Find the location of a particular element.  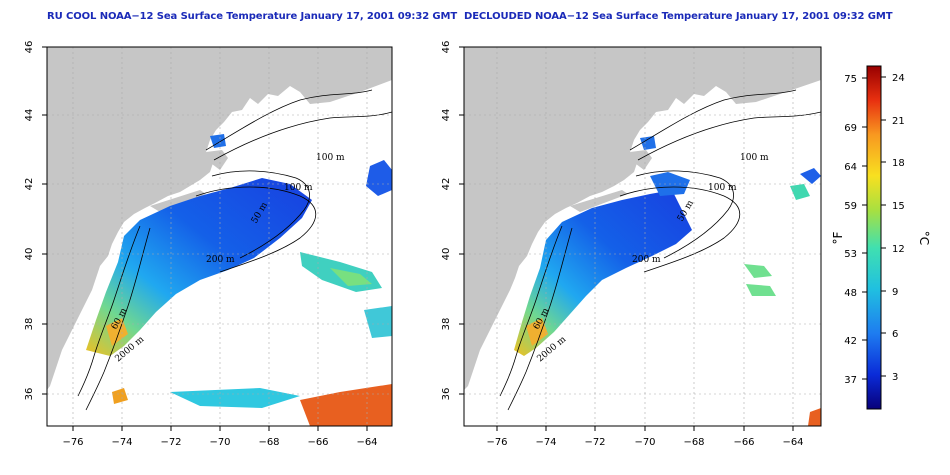

right-lon-tick-labels: −76 −74 −72 −70 −68 −66 −64 is located at coordinates (644, 442).